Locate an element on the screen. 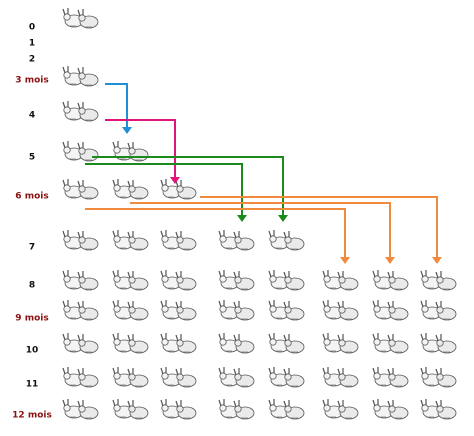 This screenshot has width=474, height=436. month-label: 12 mois is located at coordinates (32, 416).